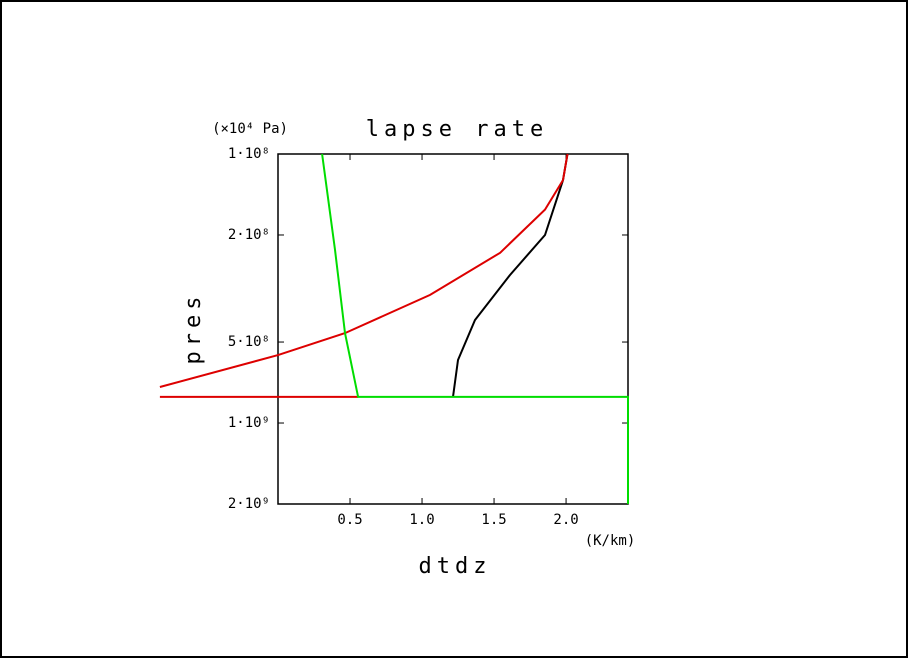 This screenshot has height=658, width=908. I want to click on y-label: pres, so click(193, 328).